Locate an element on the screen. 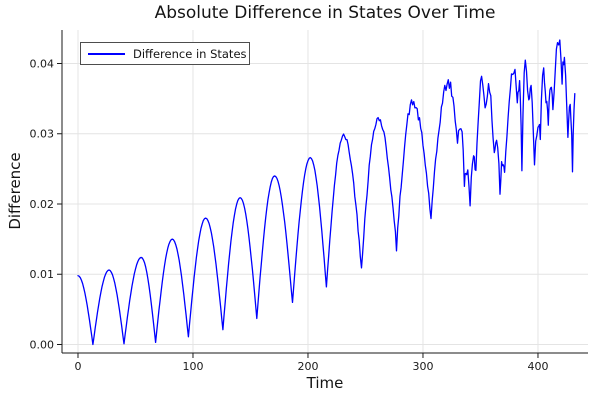  x-axis-label: Time is located at coordinates (325, 383).